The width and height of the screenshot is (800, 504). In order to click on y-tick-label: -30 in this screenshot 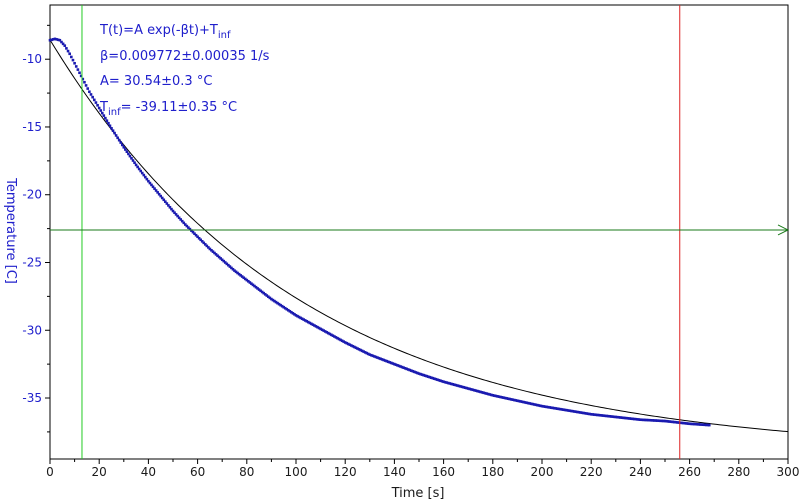, I will do `click(32, 330)`.